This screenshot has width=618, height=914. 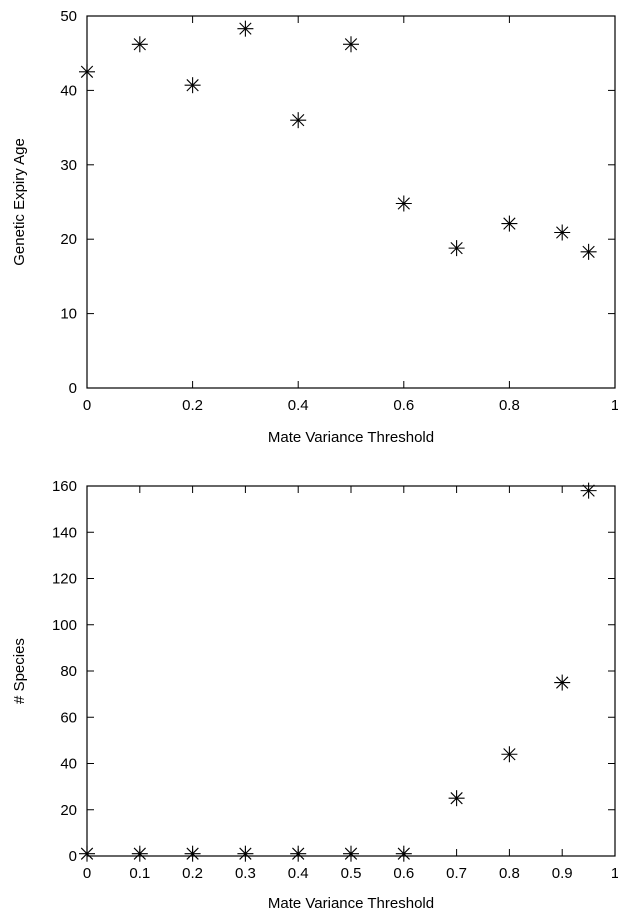 I want to click on y-axis-label: # Species, so click(x=19, y=671).